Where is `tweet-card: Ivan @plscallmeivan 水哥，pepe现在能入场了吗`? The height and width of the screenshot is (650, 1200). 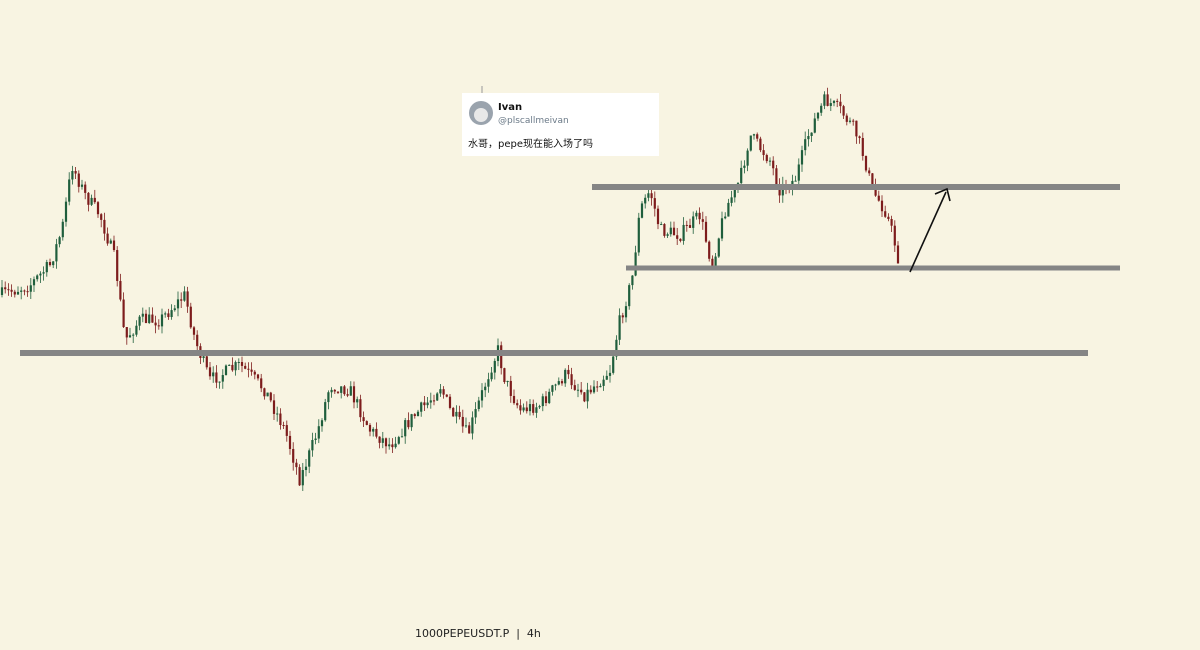
tweet-card: Ivan @plscallmeivan 水哥，pepe现在能入场了吗 is located at coordinates (560, 121).